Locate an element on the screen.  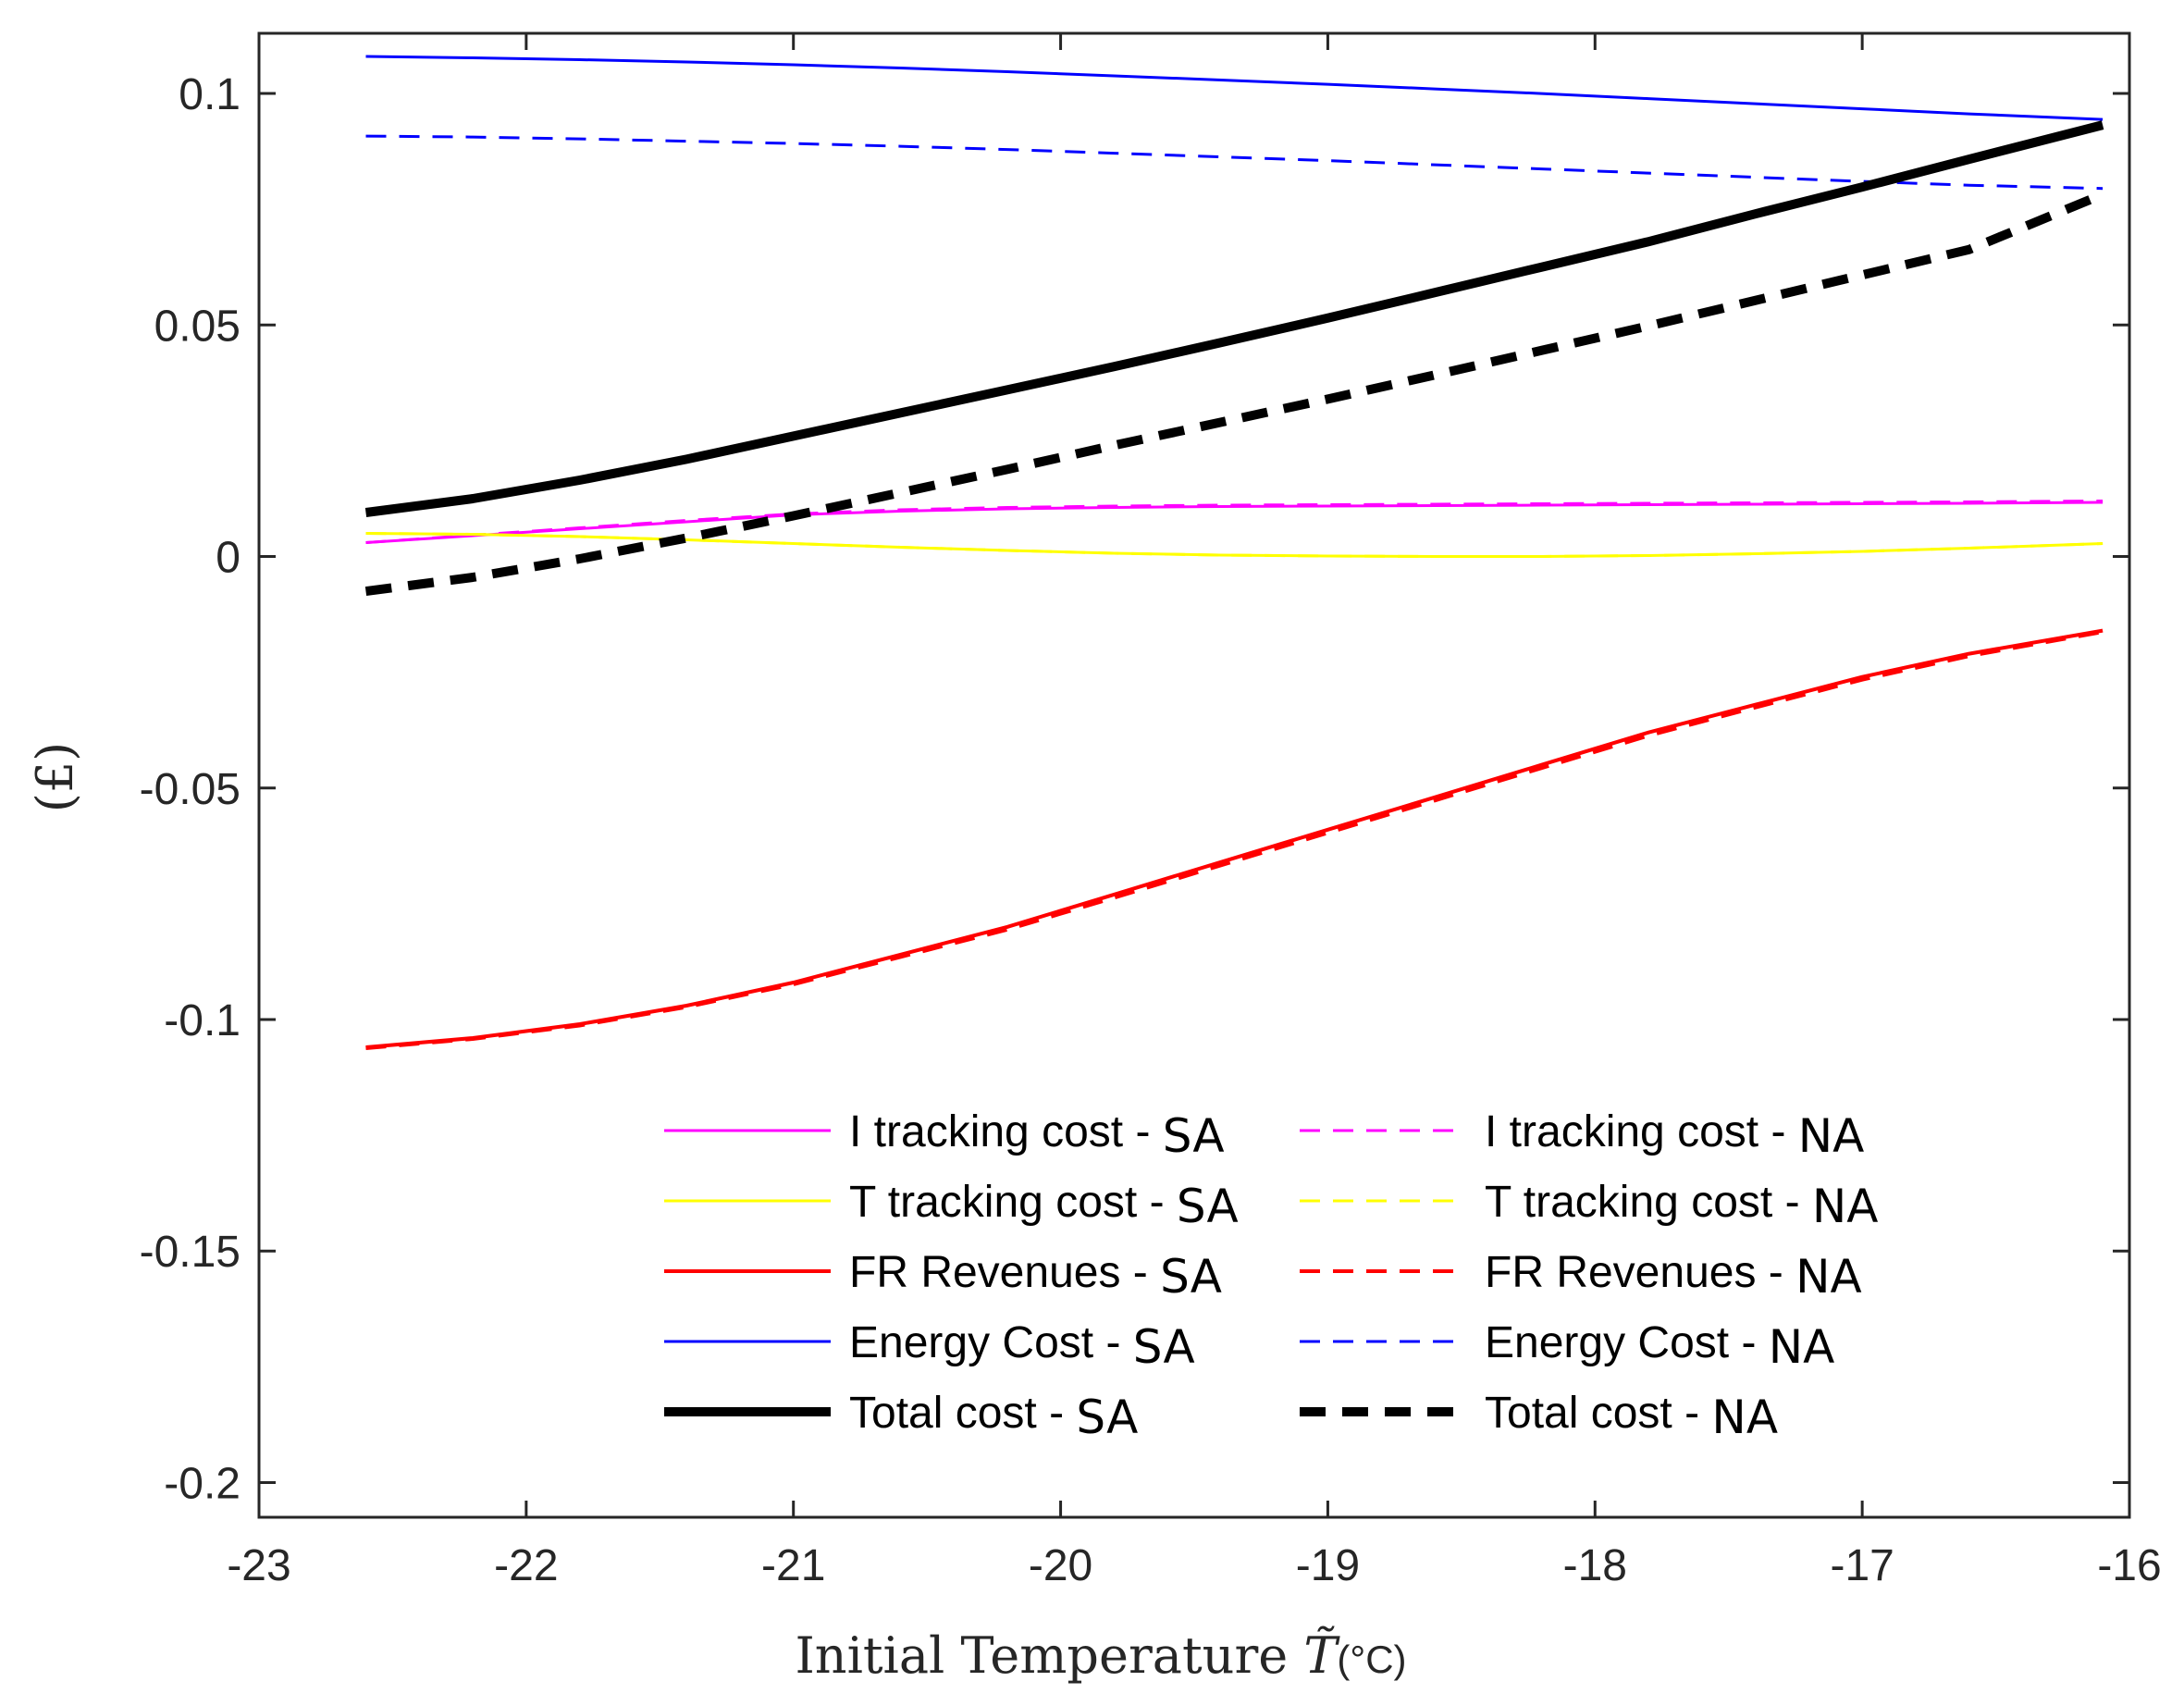
legend-label-6: FR Revenues - NA is located at coordinates (1673, 1276).